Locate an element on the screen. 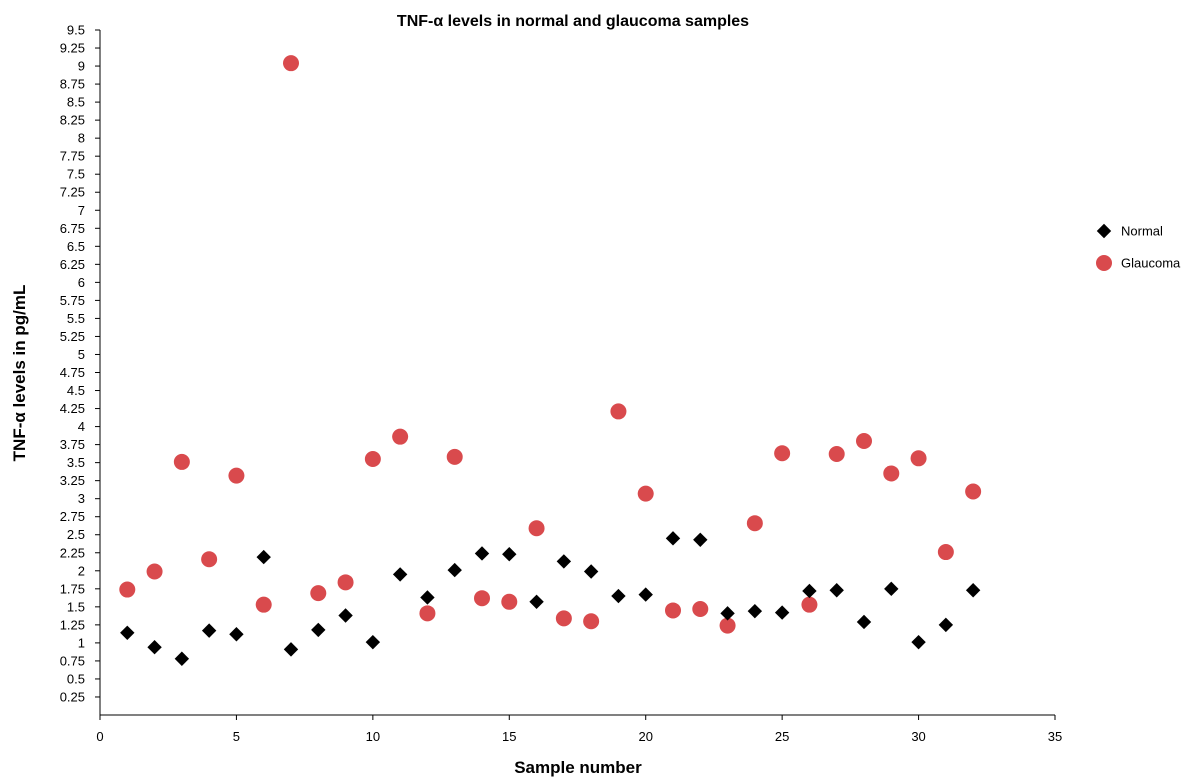 This screenshot has width=1200, height=778. legend-label-normal: Normal is located at coordinates (1142, 231).